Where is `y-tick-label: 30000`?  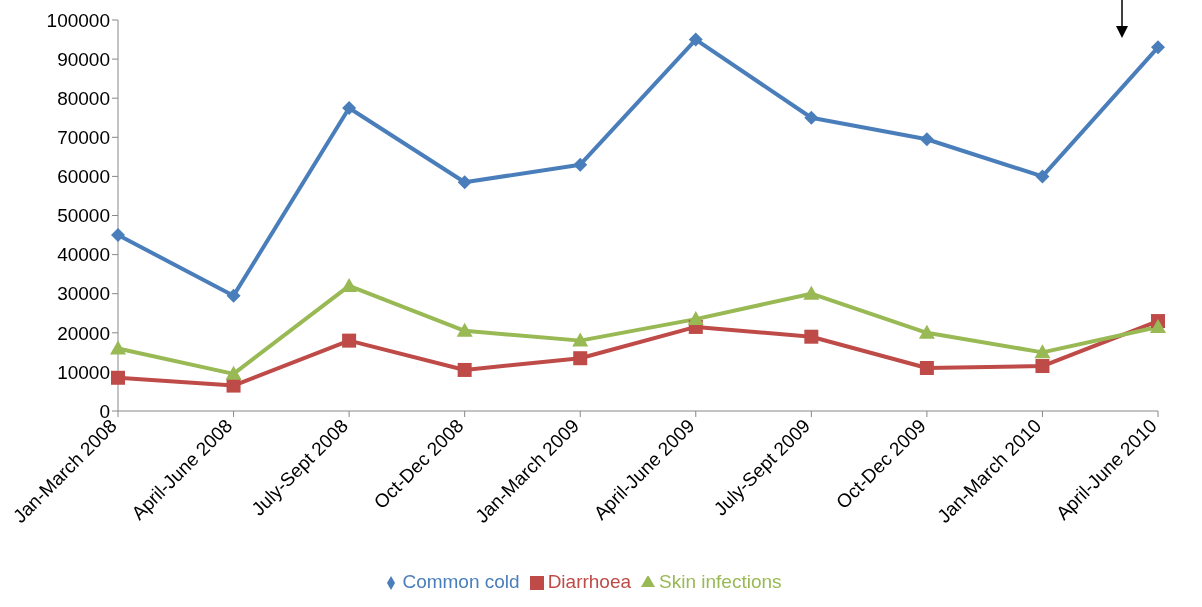
y-tick-label: 30000 is located at coordinates (83, 294).